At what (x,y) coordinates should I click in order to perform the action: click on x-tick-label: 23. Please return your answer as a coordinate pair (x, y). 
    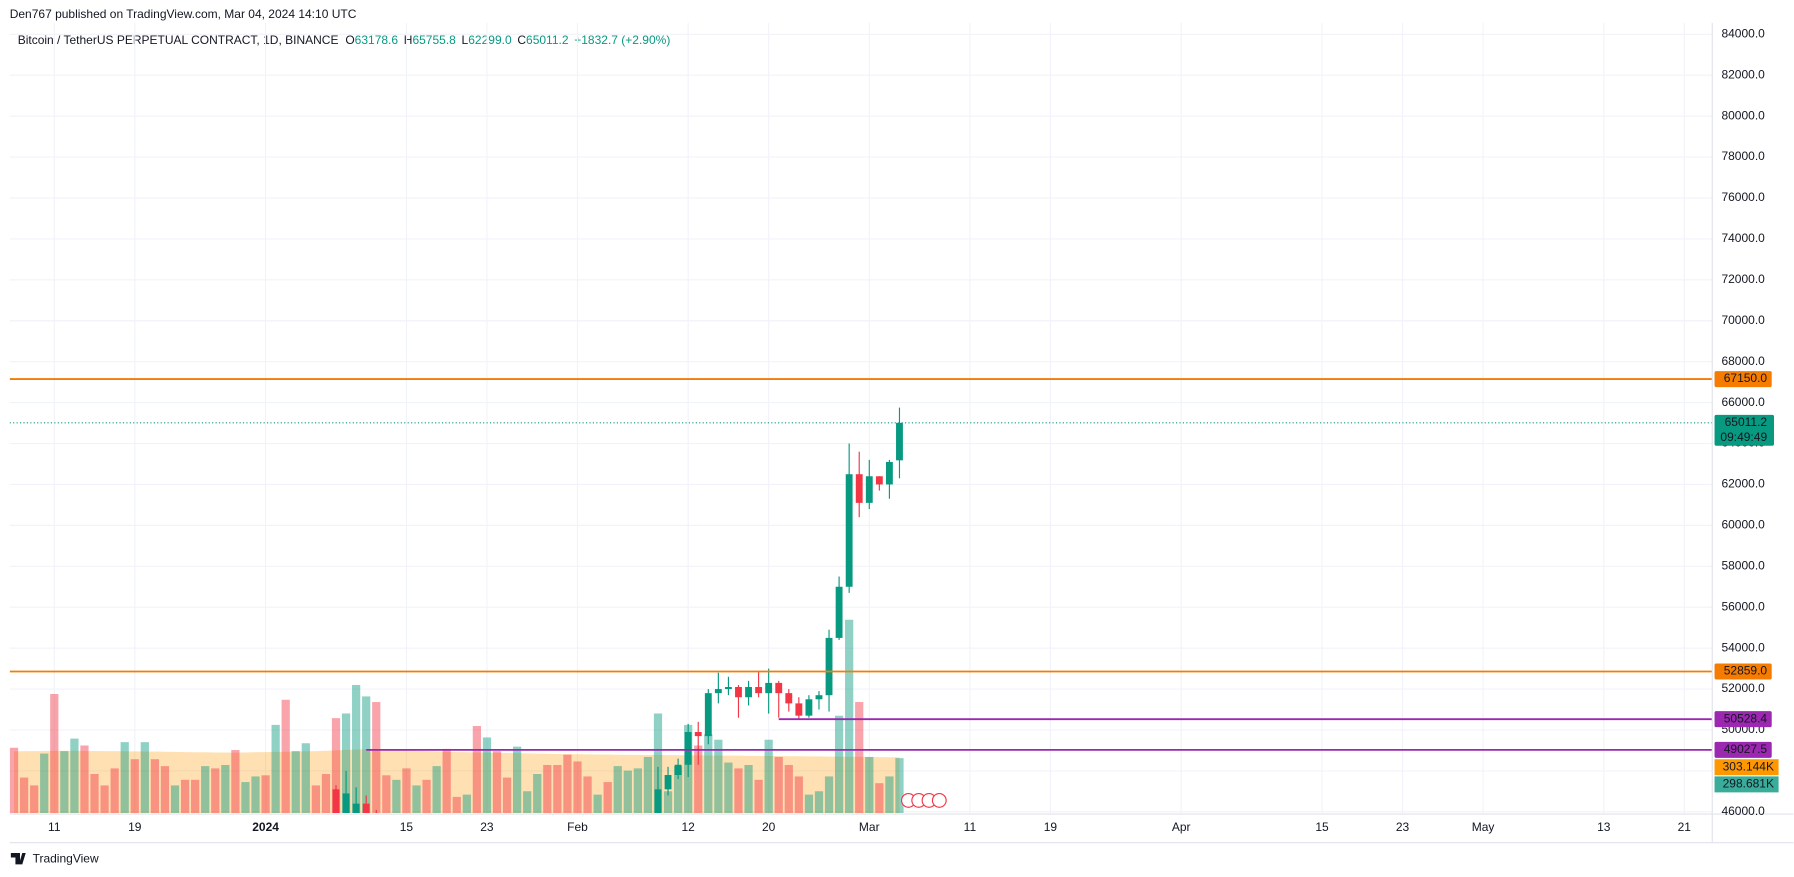
    Looking at the image, I should click on (1403, 827).